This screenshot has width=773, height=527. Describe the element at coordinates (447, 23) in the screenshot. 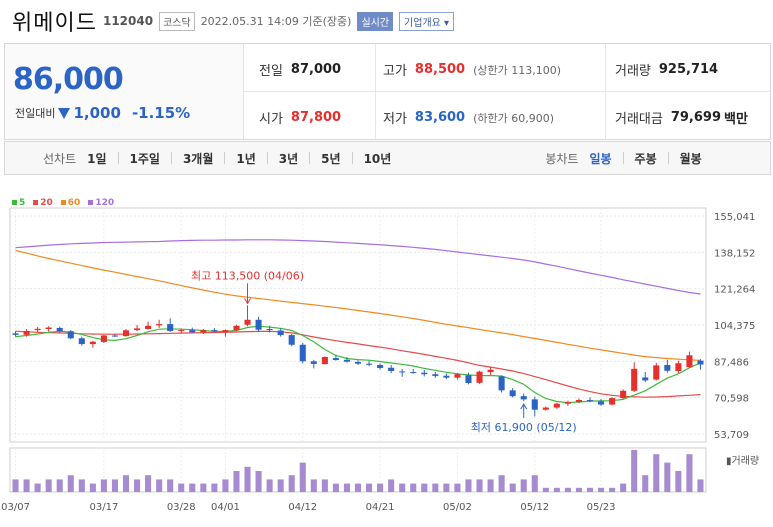

I see `chevron-down-icon: ▾` at that location.